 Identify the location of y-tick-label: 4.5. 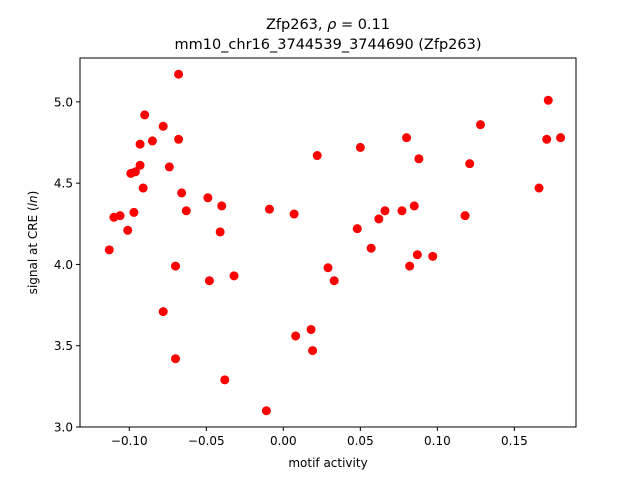
(63, 184).